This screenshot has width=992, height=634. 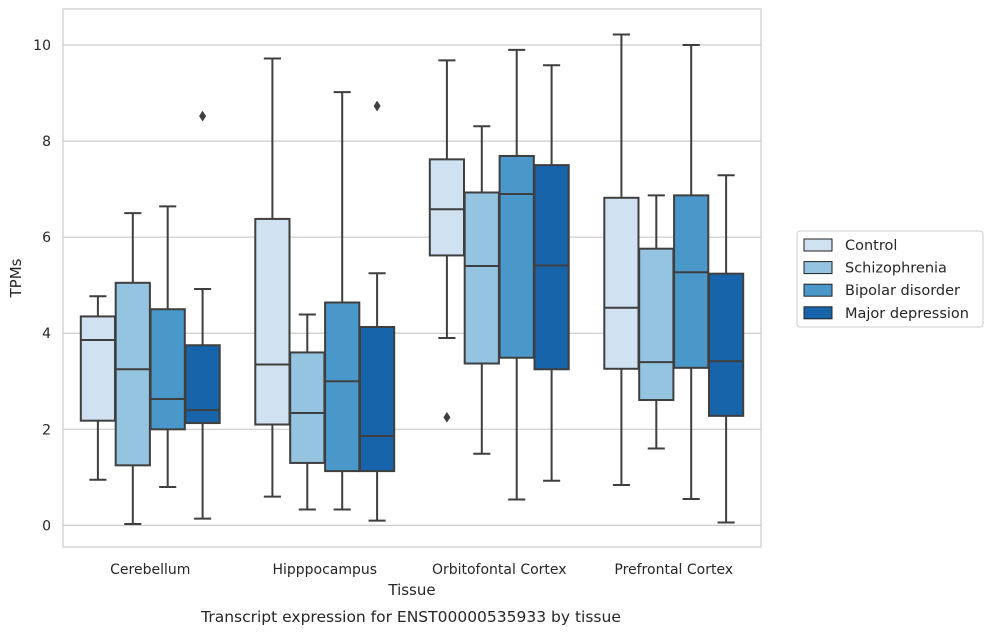 What do you see at coordinates (324, 570) in the screenshot?
I see `x-tick-label: Hipppocampus` at bounding box center [324, 570].